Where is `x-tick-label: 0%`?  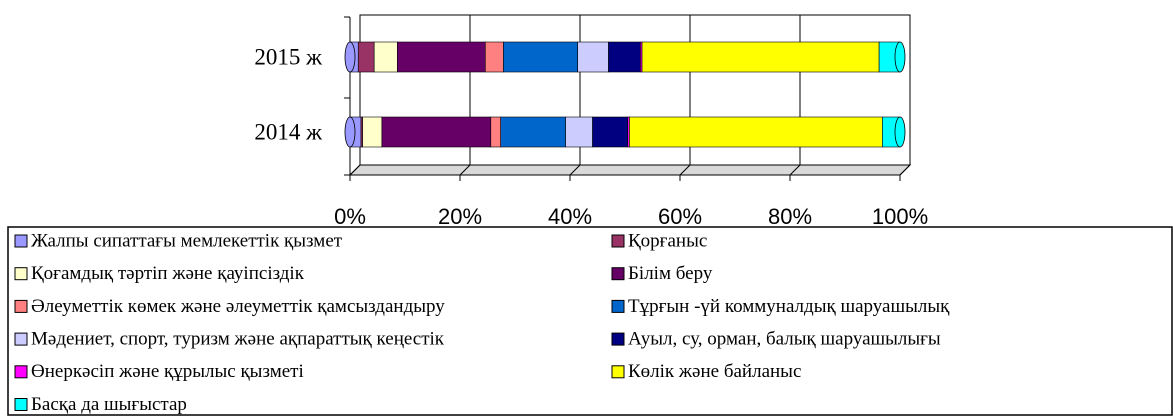
x-tick-label: 0% is located at coordinates (350, 216).